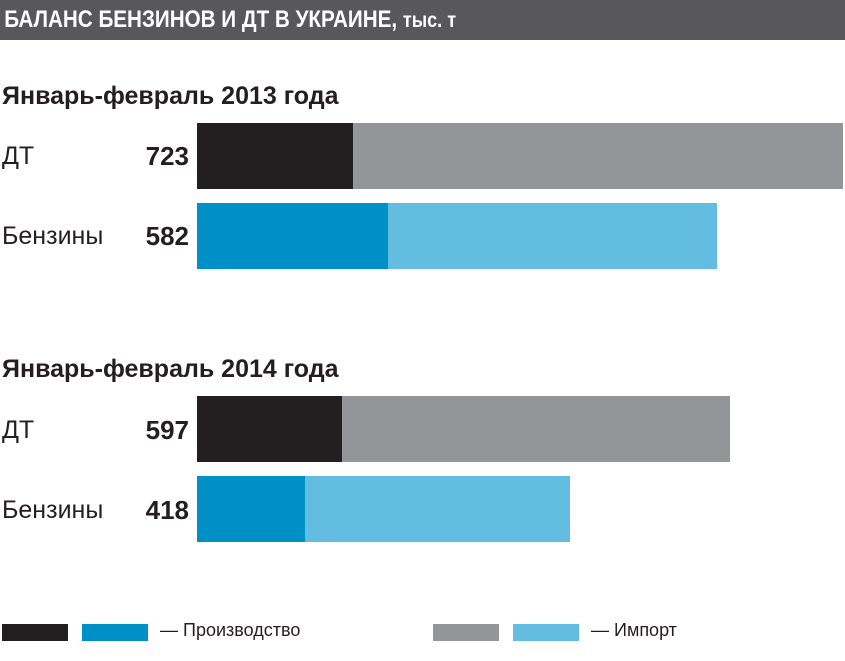 The height and width of the screenshot is (661, 845). I want to click on legend-swatch-import-gasoline, so click(546, 632).